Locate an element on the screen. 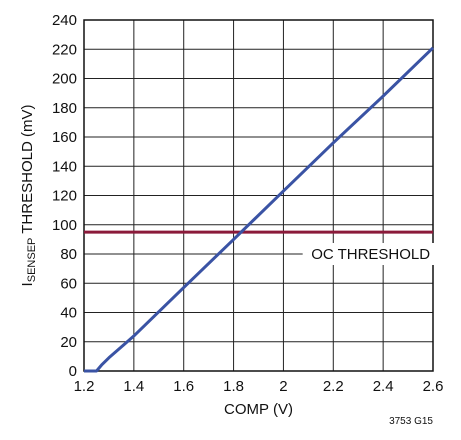  y-tick-label: 120 is located at coordinates (64, 196).